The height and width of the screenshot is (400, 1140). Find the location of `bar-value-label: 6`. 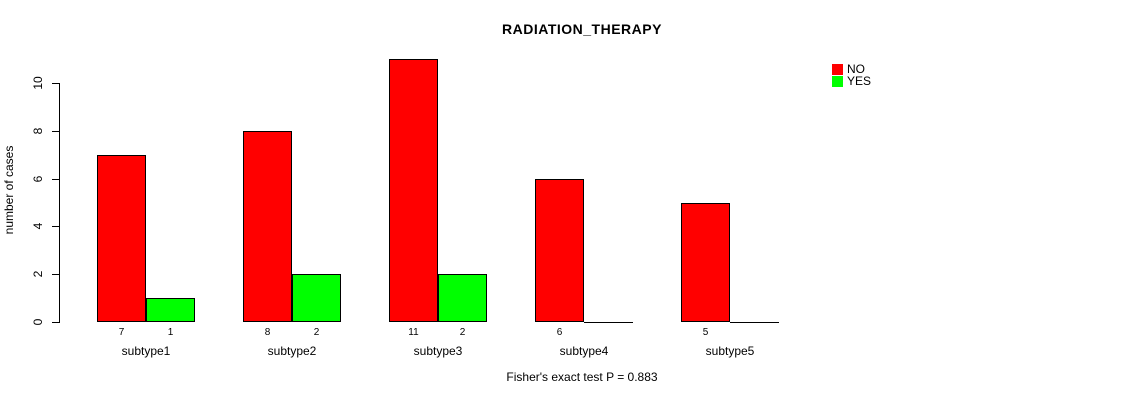

bar-value-label: 6 is located at coordinates (559, 332).